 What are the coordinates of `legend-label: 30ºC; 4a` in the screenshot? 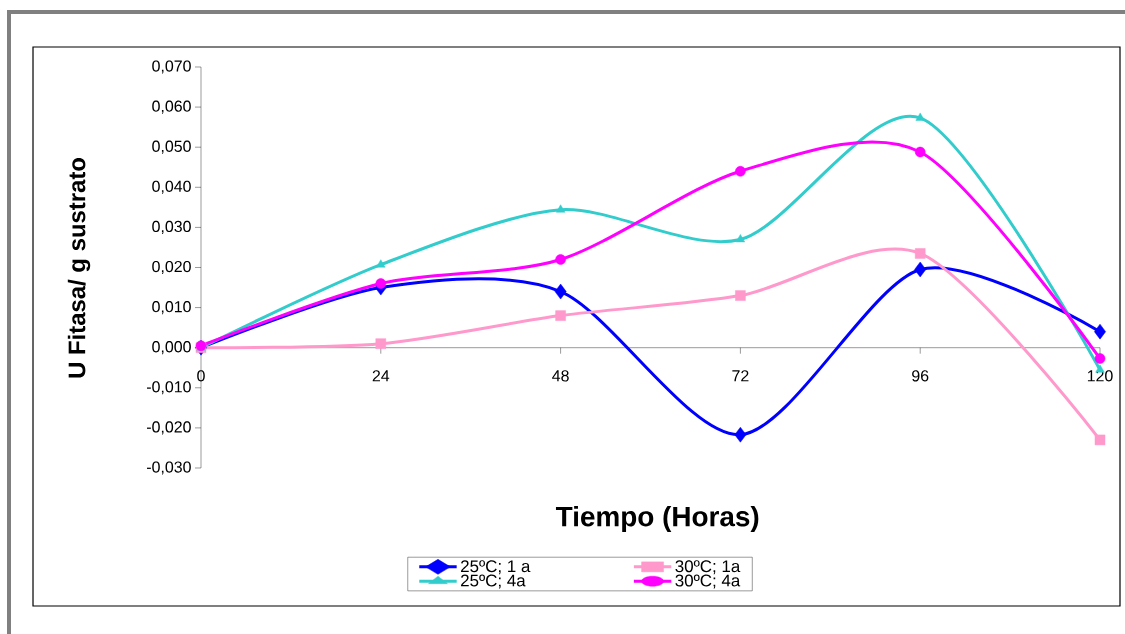 It's located at (708, 581).